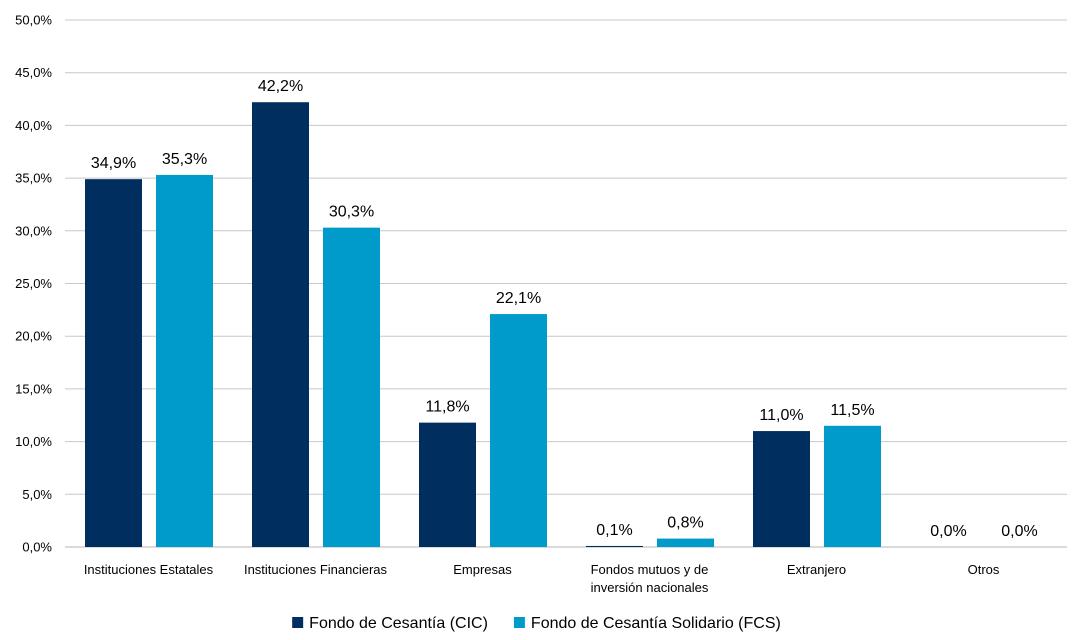 The image size is (1073, 640). What do you see at coordinates (614, 530) in the screenshot?
I see `data-label: 0,1%` at bounding box center [614, 530].